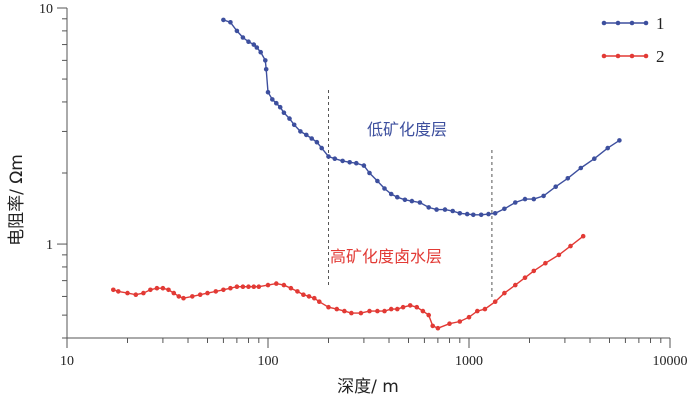  I want to click on legend-entry: 2, so click(633, 56).